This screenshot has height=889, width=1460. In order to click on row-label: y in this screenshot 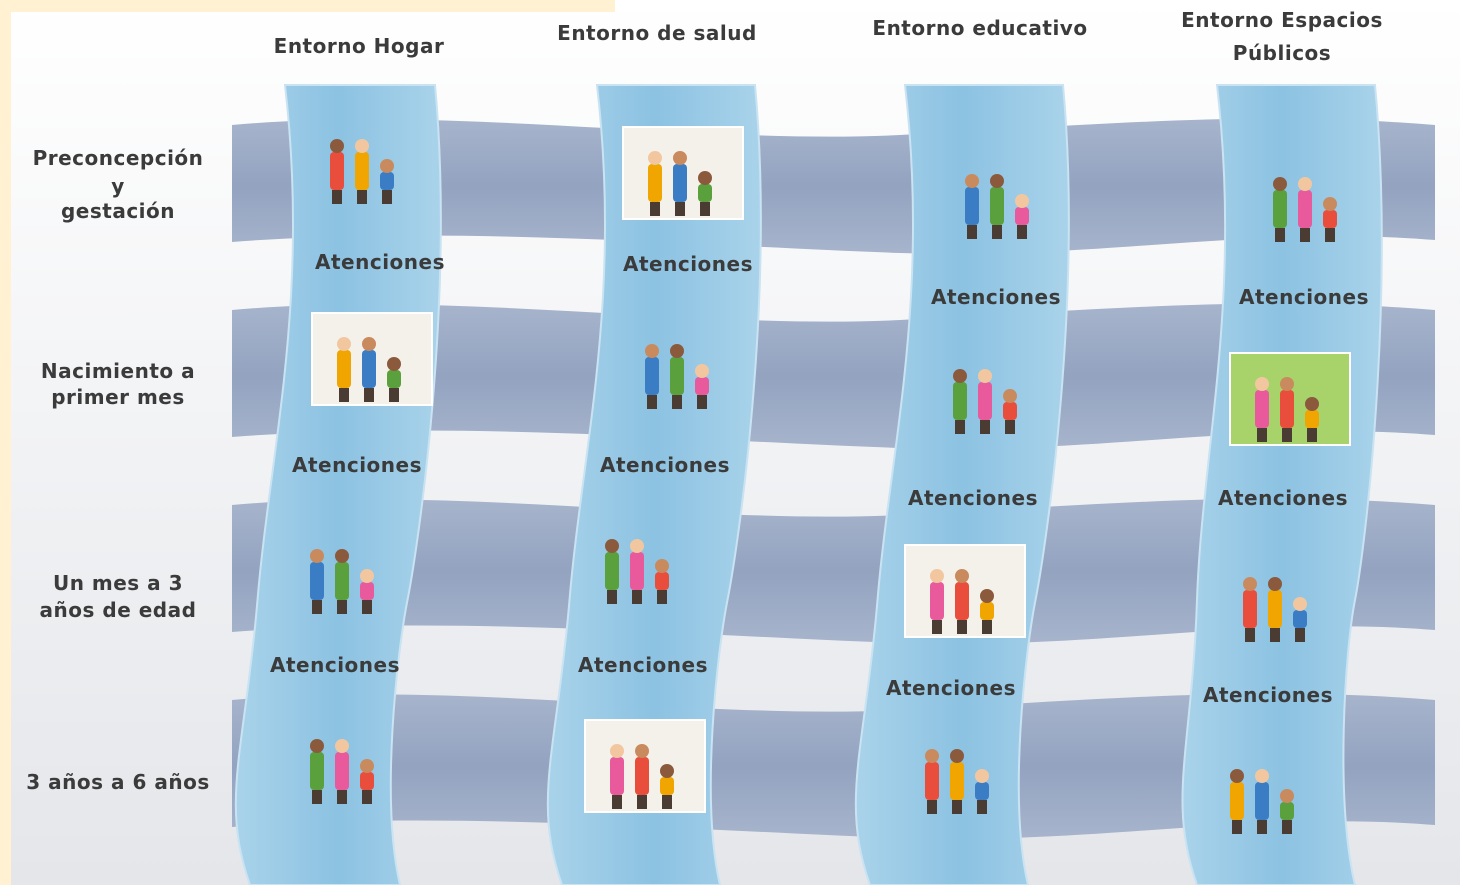, I will do `click(118, 186)`.